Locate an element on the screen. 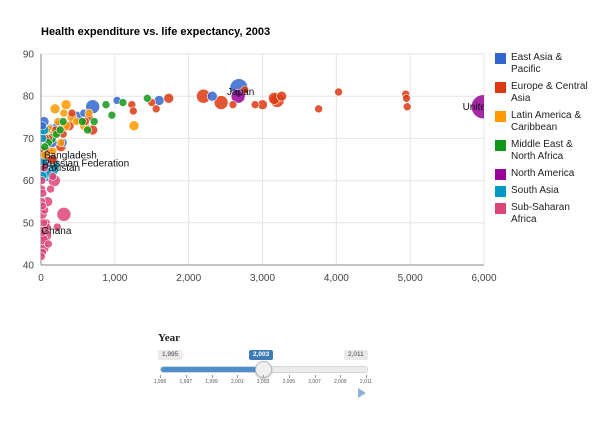  x-tick-label: 3,000 is located at coordinates (262, 278).